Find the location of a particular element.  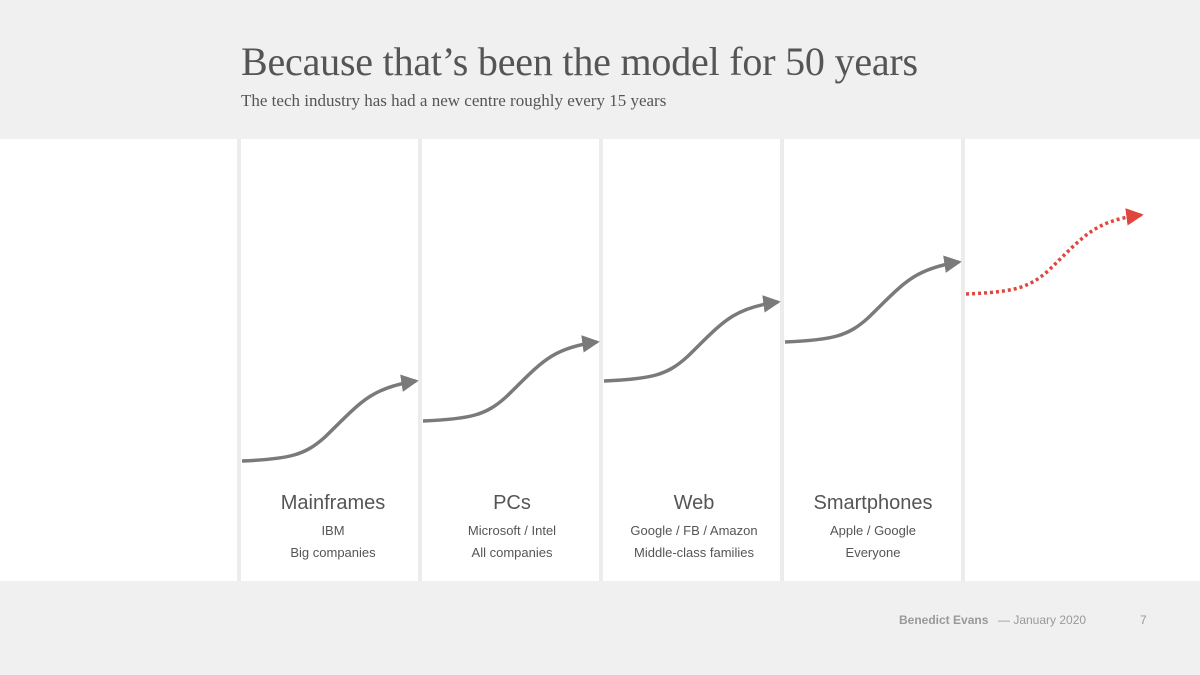

era-smartphones: Smartphones Apple / Google Everyone is located at coordinates (873, 527).